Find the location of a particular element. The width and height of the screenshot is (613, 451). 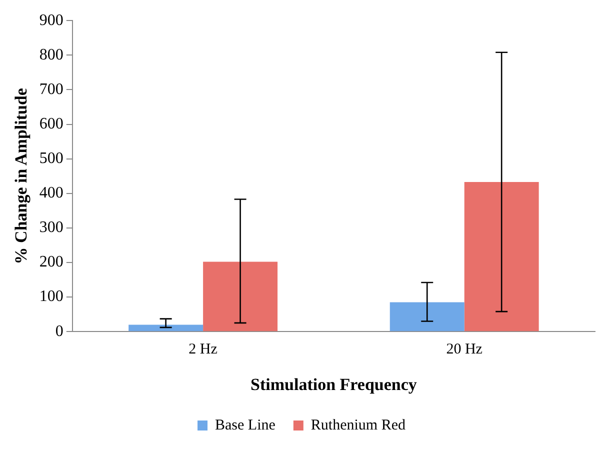

y-tick-label: 800 is located at coordinates (51, 55).